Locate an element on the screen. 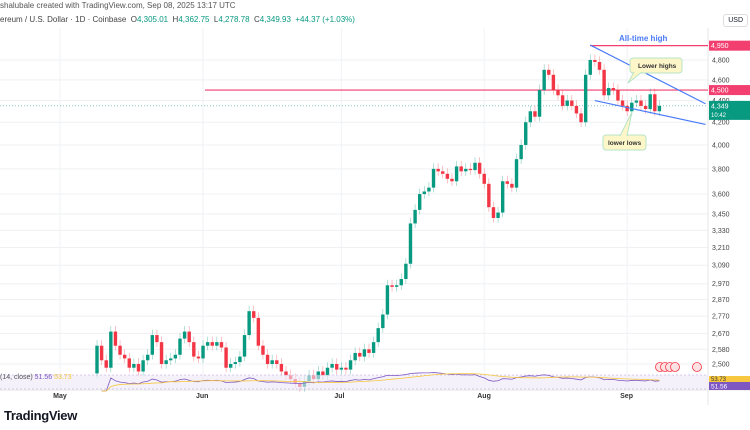  last-price-tag is located at coordinates (729, 110).